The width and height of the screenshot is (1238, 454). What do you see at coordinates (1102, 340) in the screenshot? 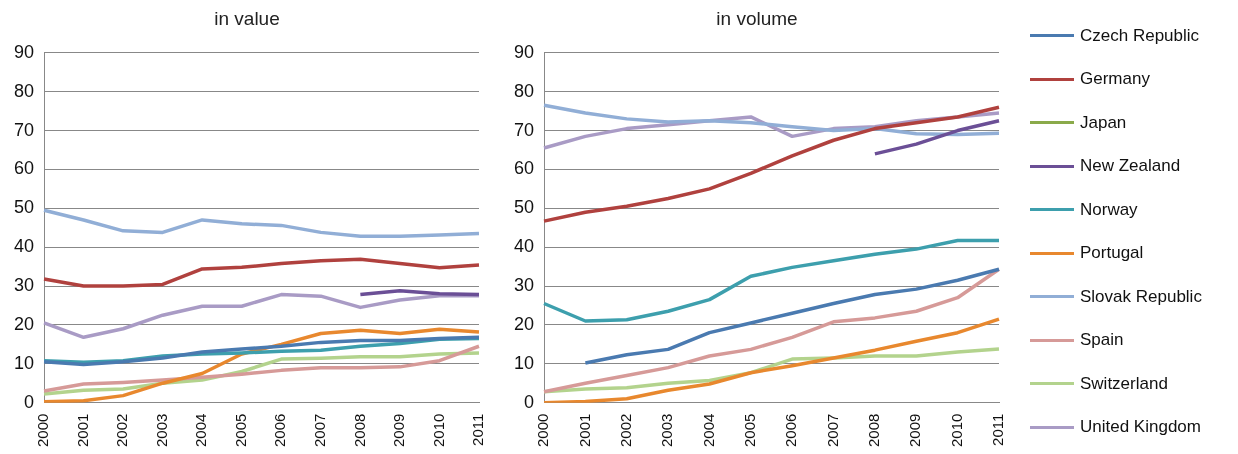
I see `legend-label: Spain` at bounding box center [1102, 340].